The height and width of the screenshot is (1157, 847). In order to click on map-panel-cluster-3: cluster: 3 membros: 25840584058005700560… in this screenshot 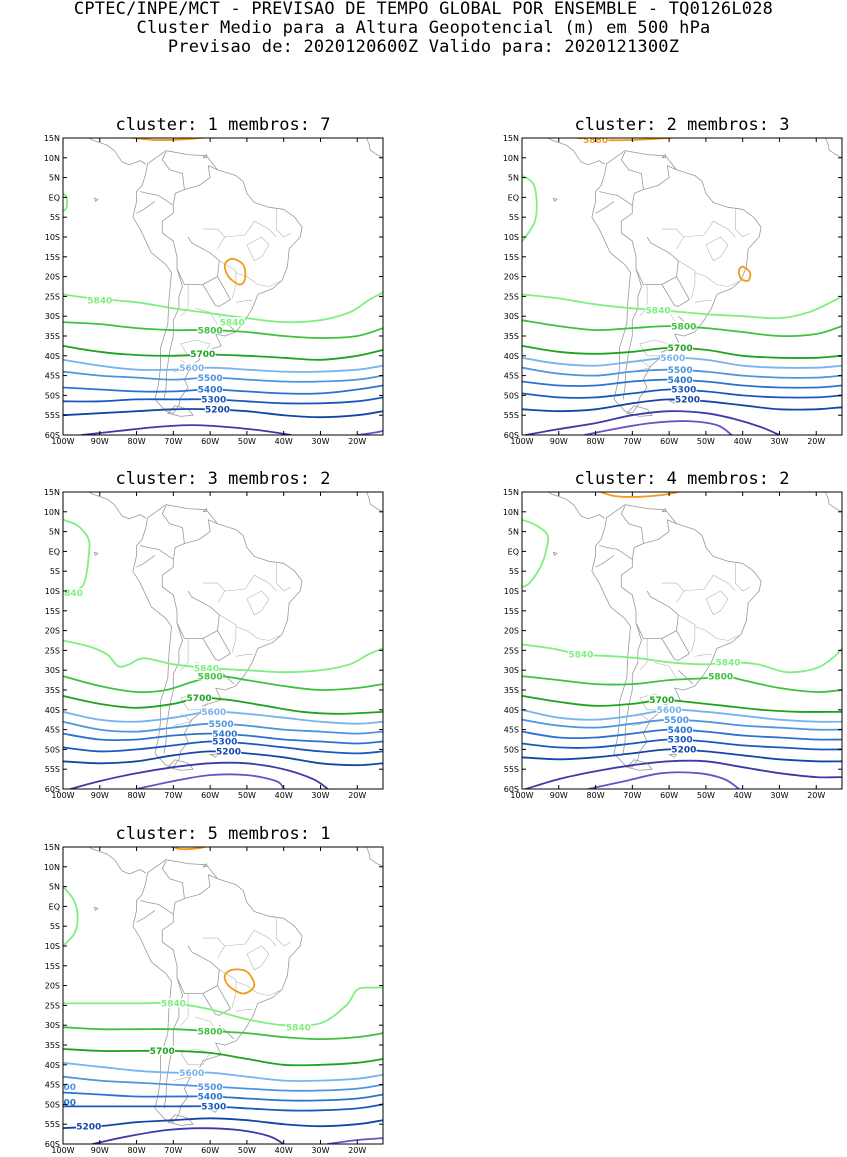, I will do `click(214, 634)`.